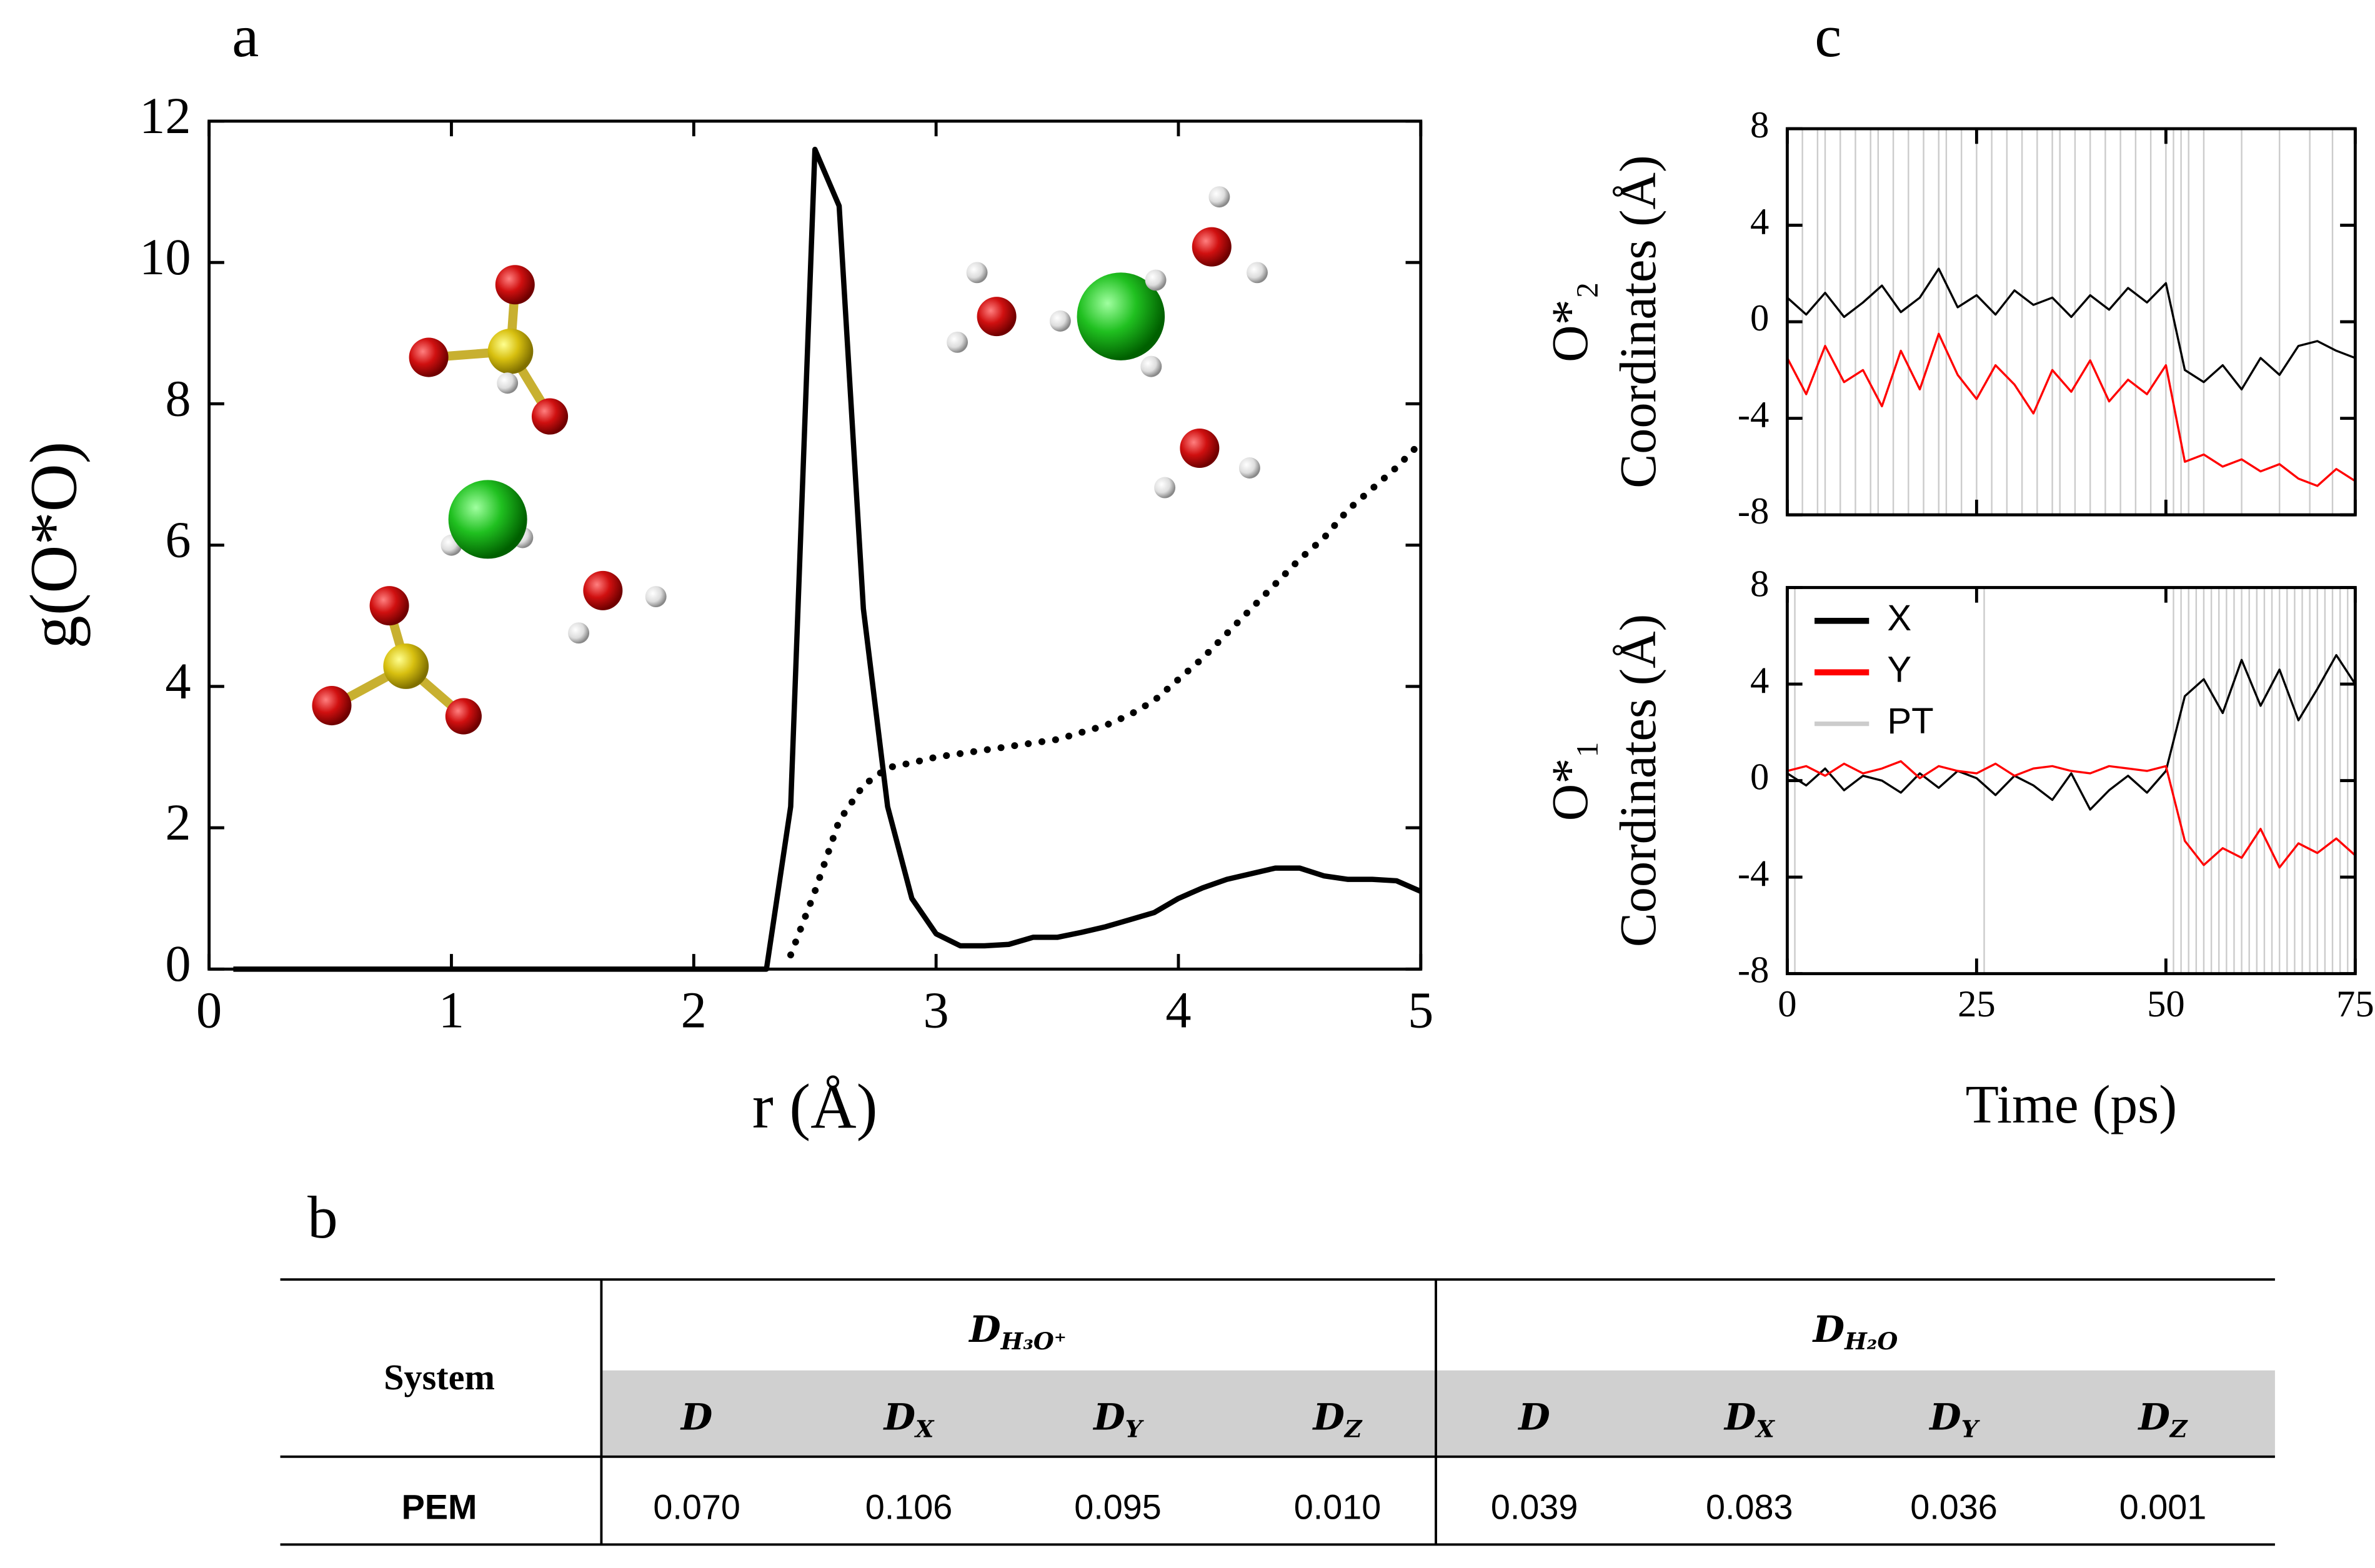 The height and width of the screenshot is (1568, 2375). I want to click on table-cell: 0.039, so click(1534, 1506).